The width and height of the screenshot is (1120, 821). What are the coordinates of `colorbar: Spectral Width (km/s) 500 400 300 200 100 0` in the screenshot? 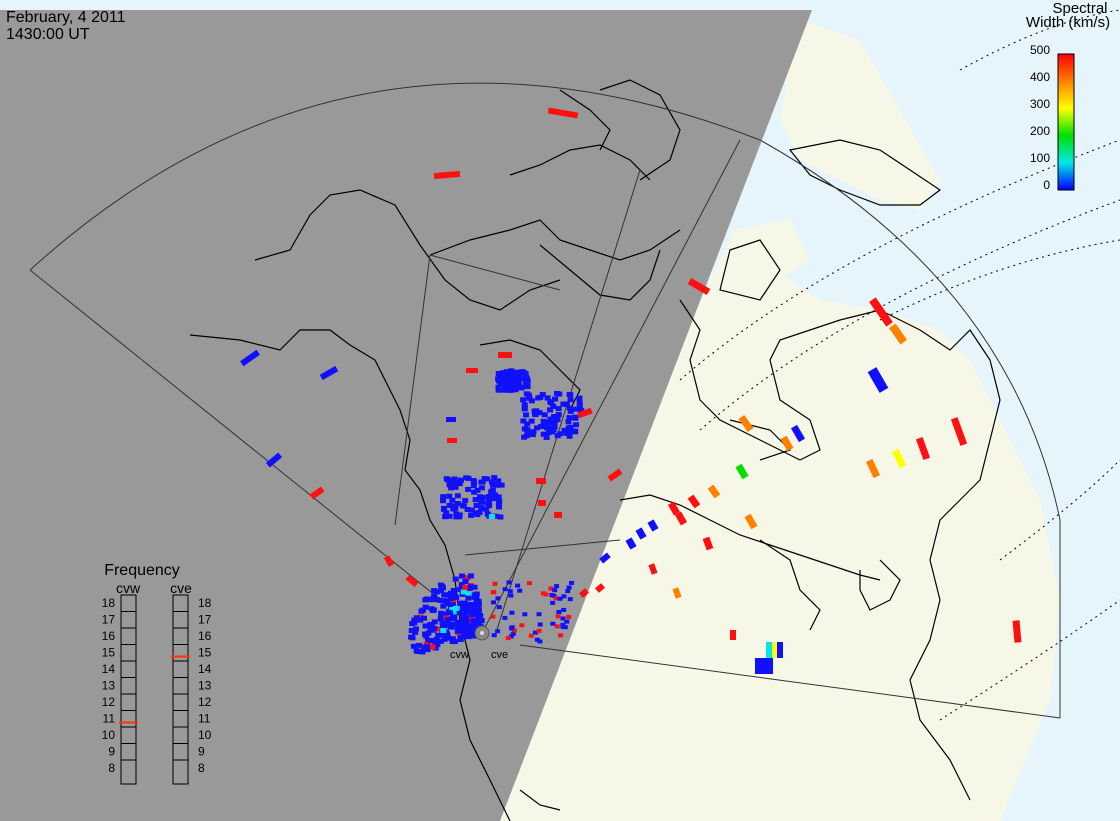 It's located at (1068, 96).